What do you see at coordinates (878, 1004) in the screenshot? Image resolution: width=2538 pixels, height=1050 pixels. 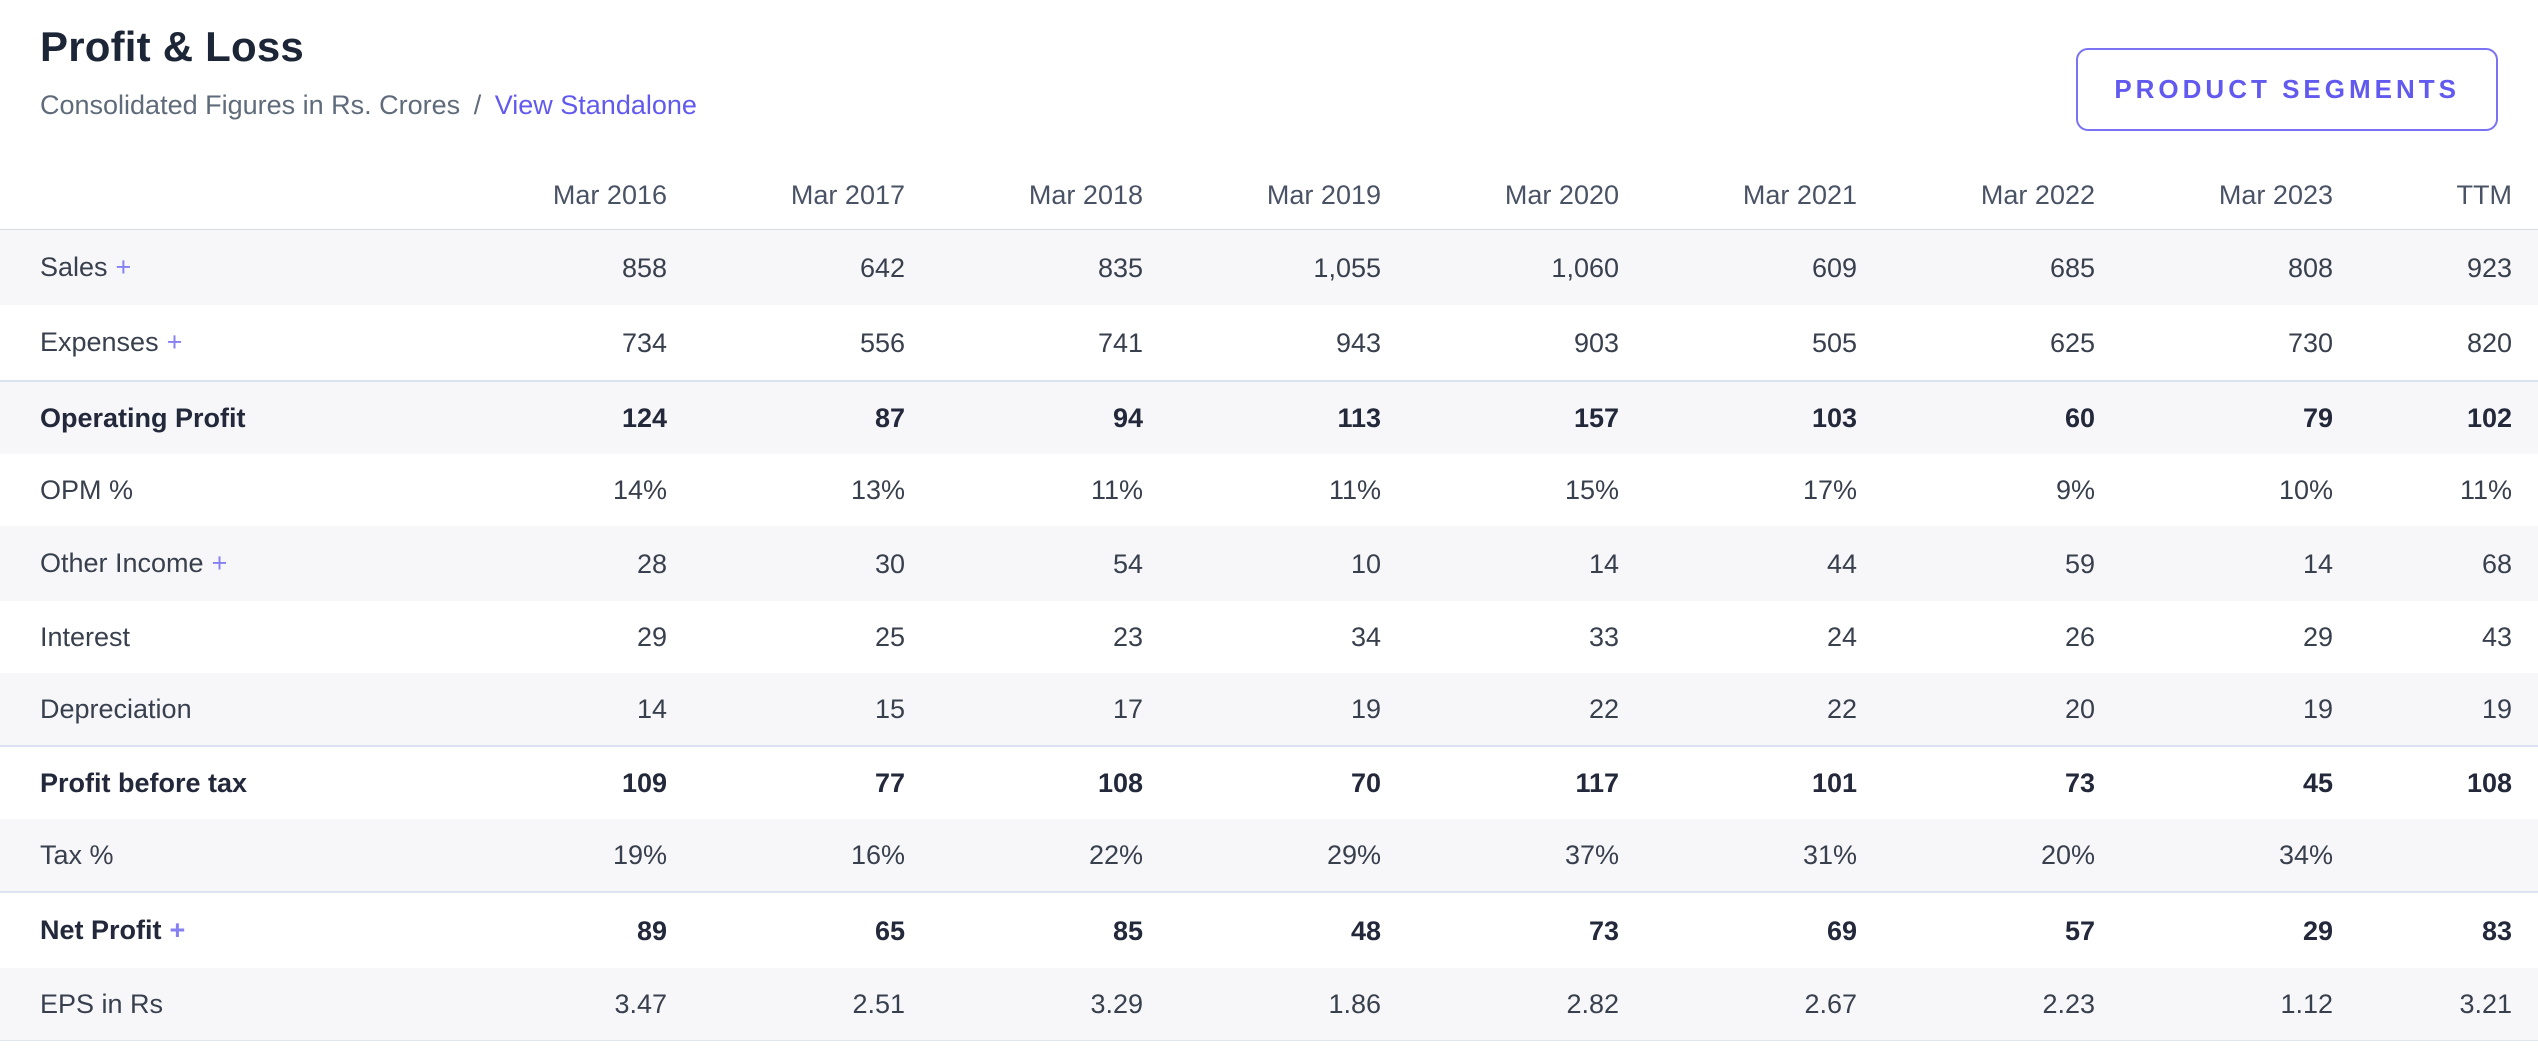 I see `table-cell-value: 2.51` at bounding box center [878, 1004].